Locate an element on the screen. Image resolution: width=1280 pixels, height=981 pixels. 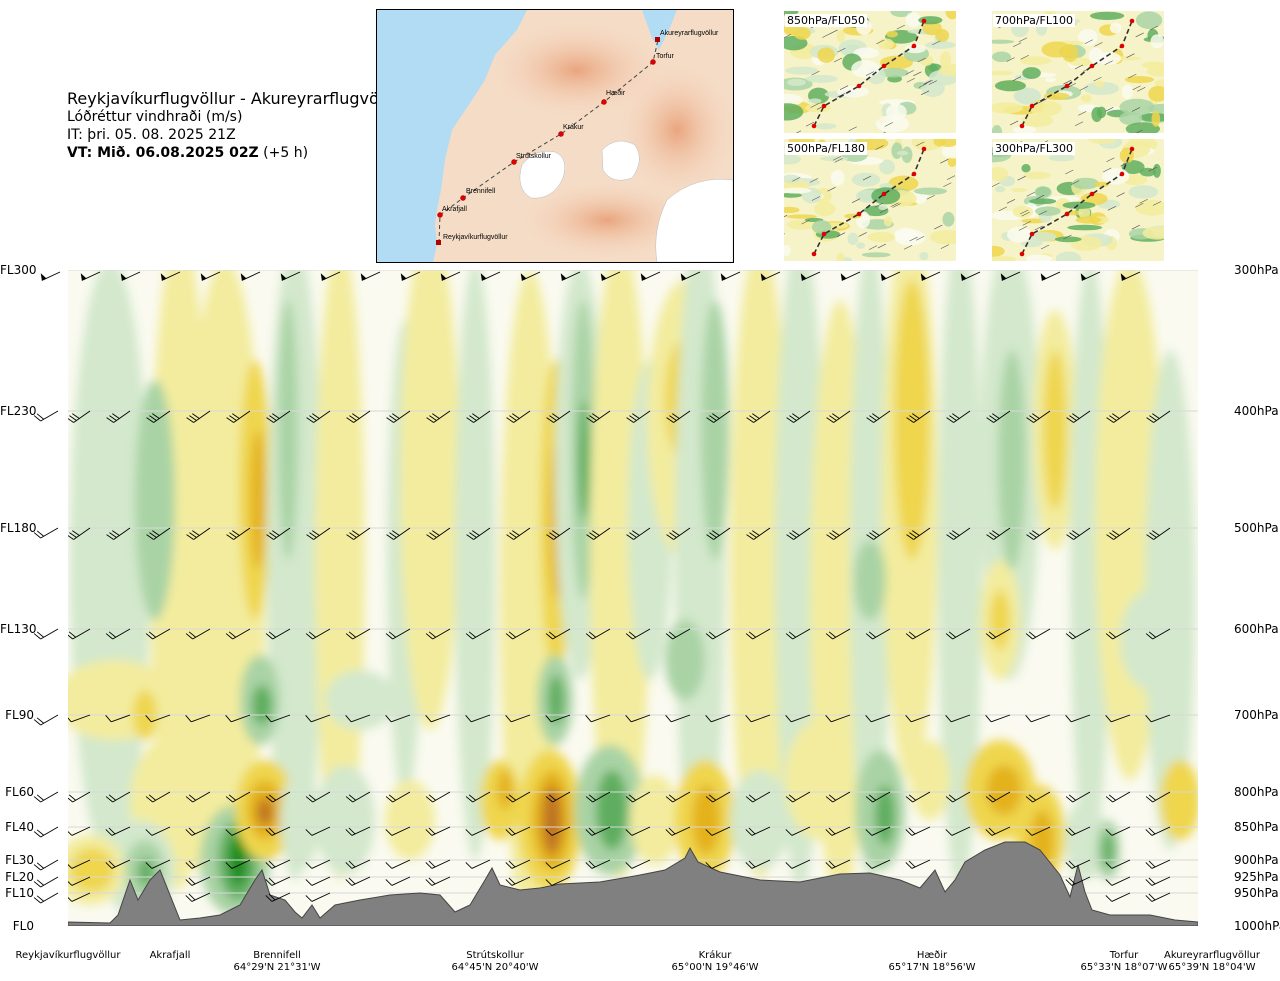
level-map-route is located at coordinates (1077, 73).